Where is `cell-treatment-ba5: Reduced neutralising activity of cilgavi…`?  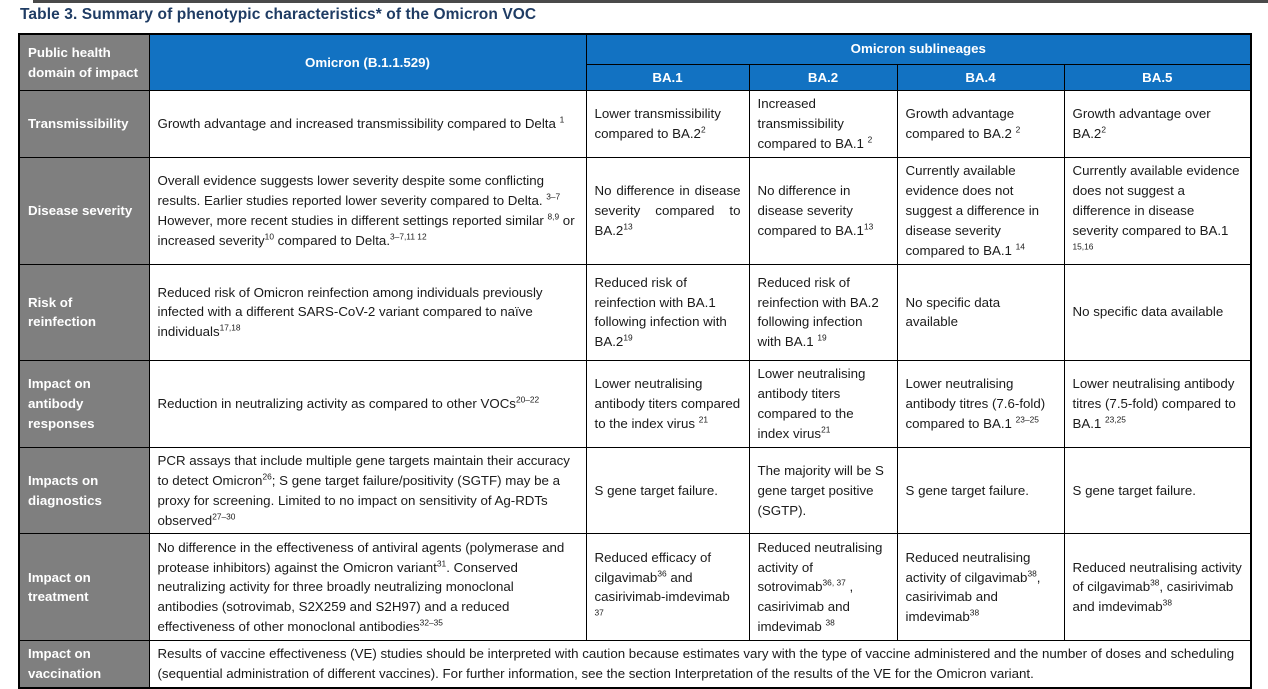 cell-treatment-ba5: Reduced neutralising activity of cilgavi… is located at coordinates (1157, 587).